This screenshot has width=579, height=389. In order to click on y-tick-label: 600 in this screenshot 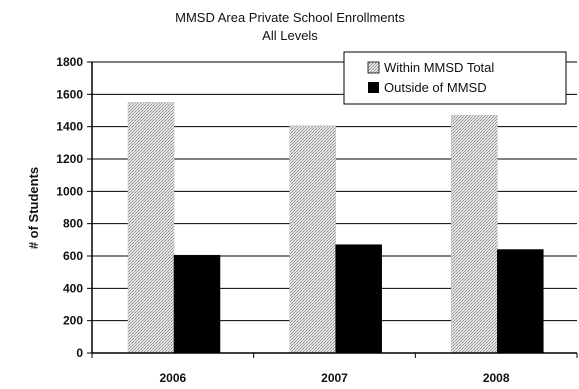, I will do `click(73, 256)`.